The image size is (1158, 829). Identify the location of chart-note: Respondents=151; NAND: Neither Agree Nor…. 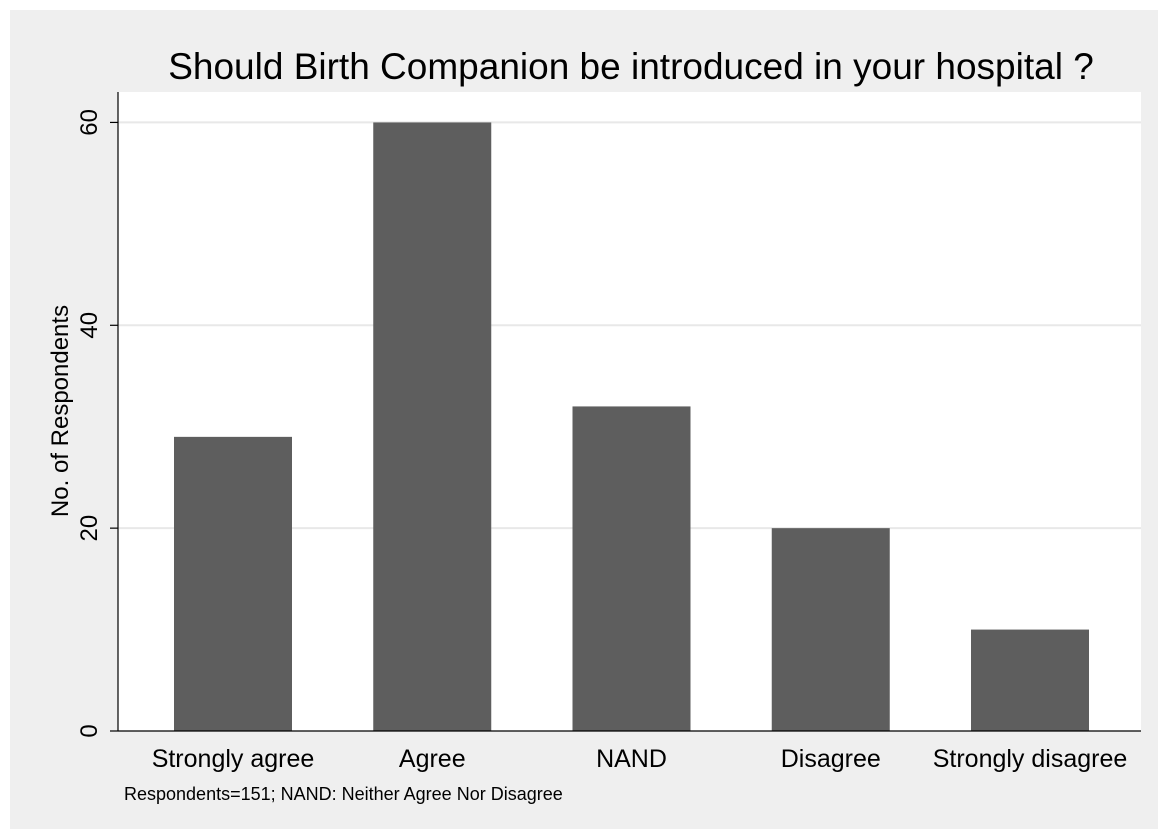
(343, 794).